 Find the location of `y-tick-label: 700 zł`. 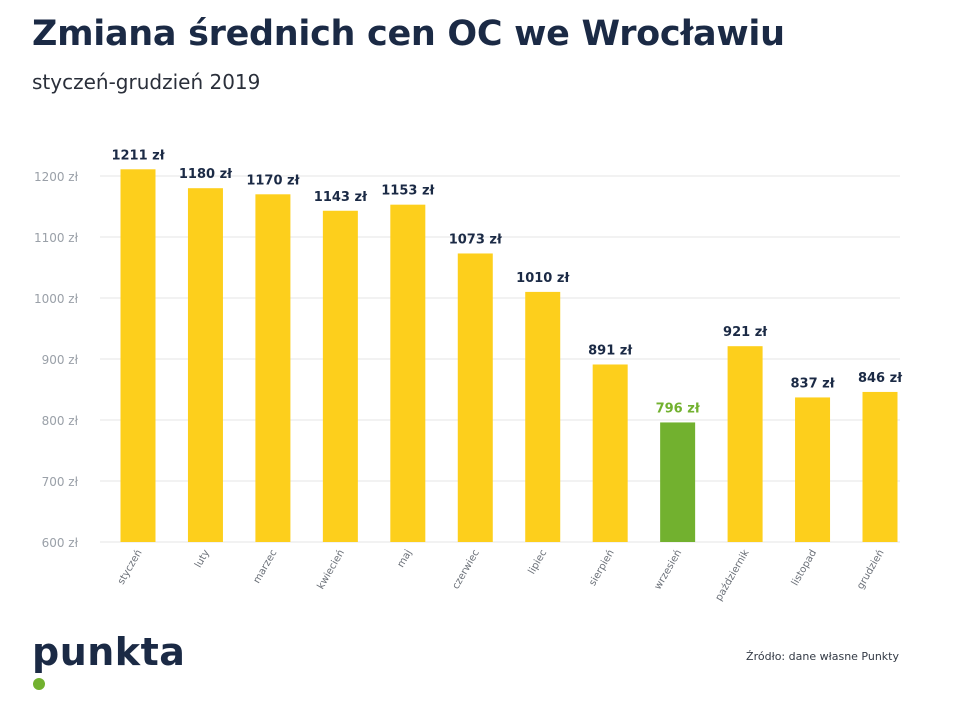

y-tick-label: 700 zł is located at coordinates (60, 482).